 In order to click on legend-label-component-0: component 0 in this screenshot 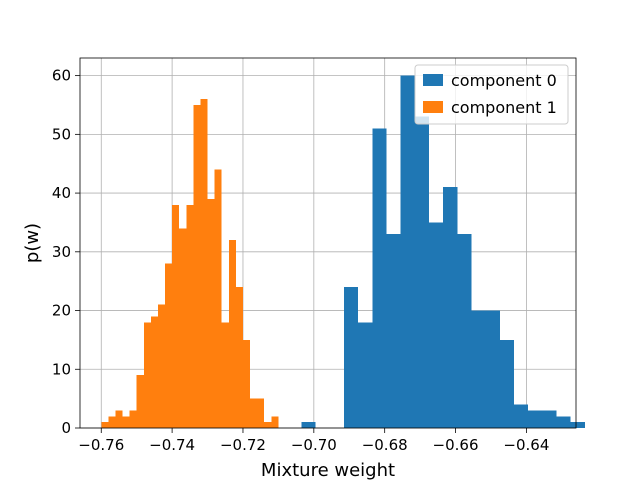, I will do `click(504, 80)`.